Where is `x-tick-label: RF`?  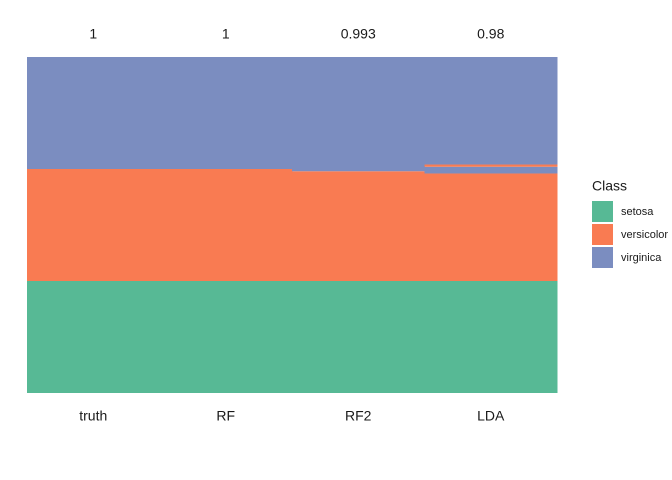
x-tick-label: RF is located at coordinates (225, 416).